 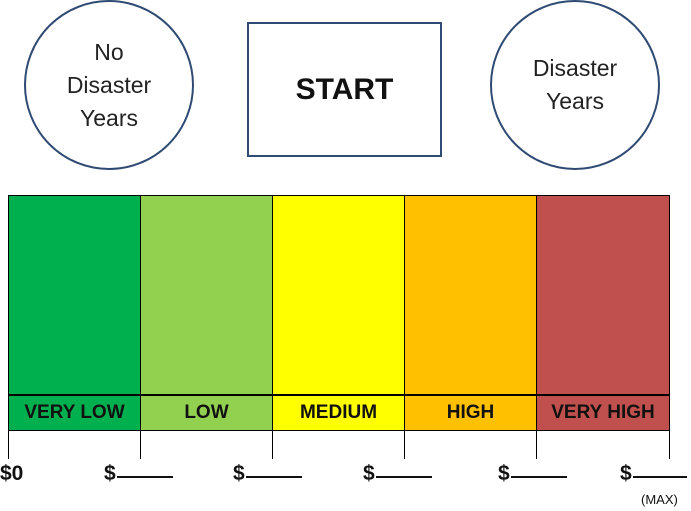 I want to click on start-box: START, so click(x=344, y=89).